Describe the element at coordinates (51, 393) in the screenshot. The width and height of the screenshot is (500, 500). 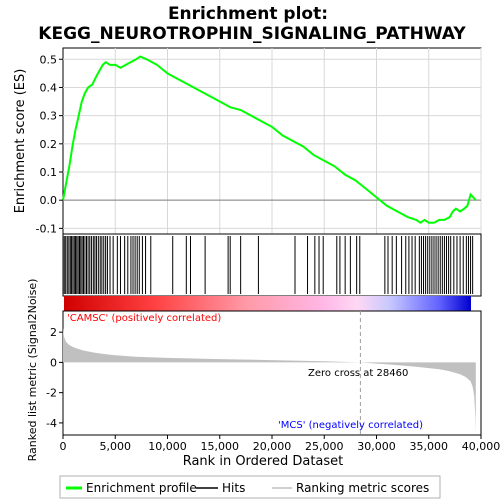
I see `metric-y-tick-label: -2` at that location.